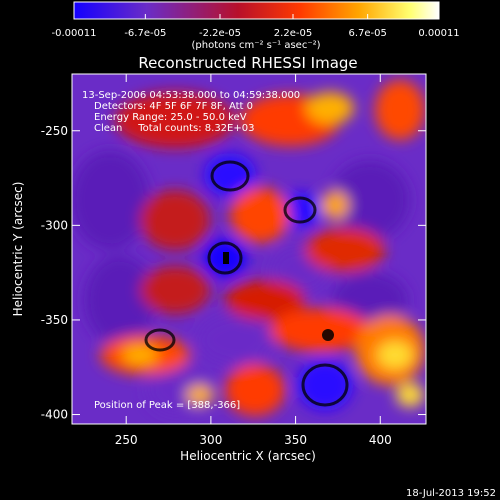  I want to click on colorbar-tick-label: 0.00011, so click(438, 33).